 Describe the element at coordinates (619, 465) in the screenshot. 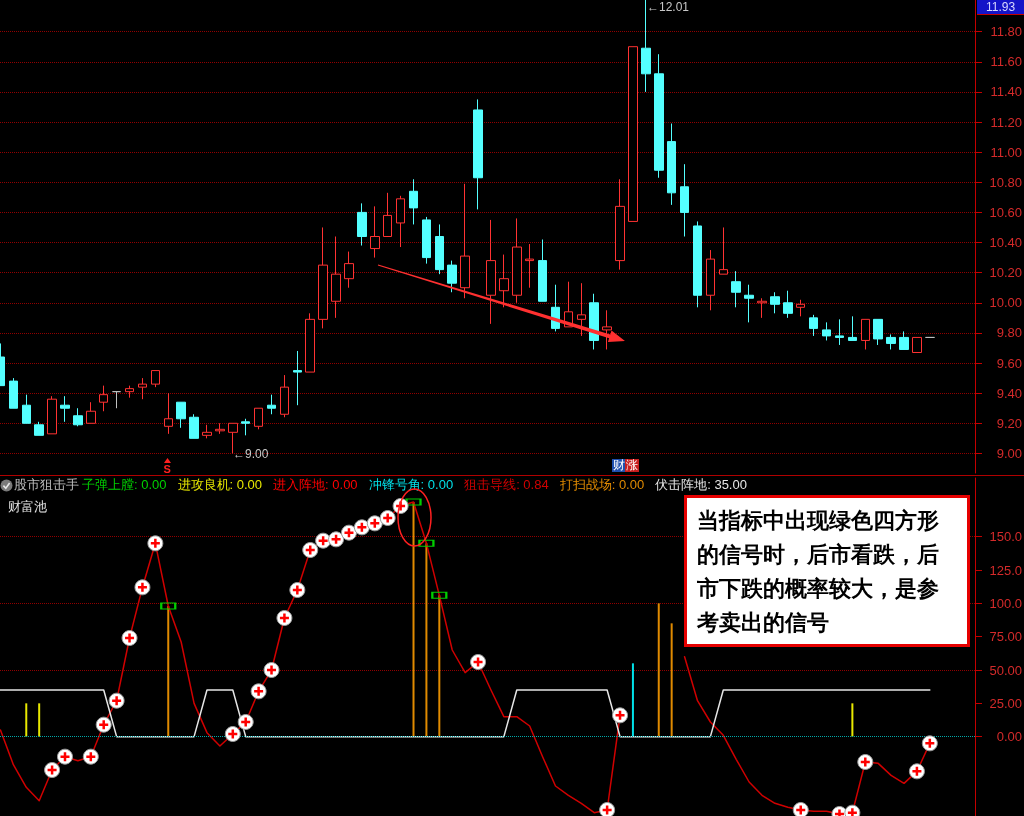

I see `annotation: 财` at that location.